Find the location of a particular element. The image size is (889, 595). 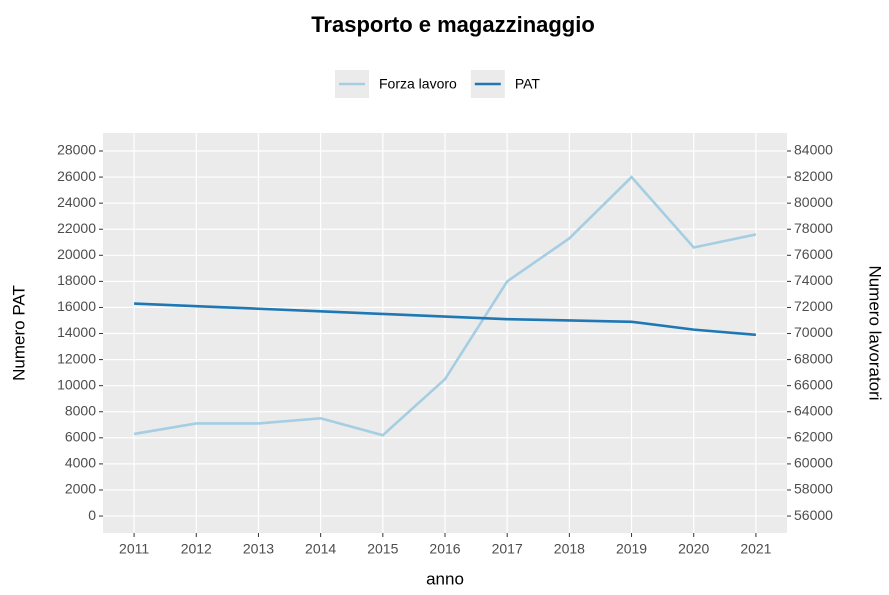

y-tick-label: 22000 is located at coordinates (76, 228).